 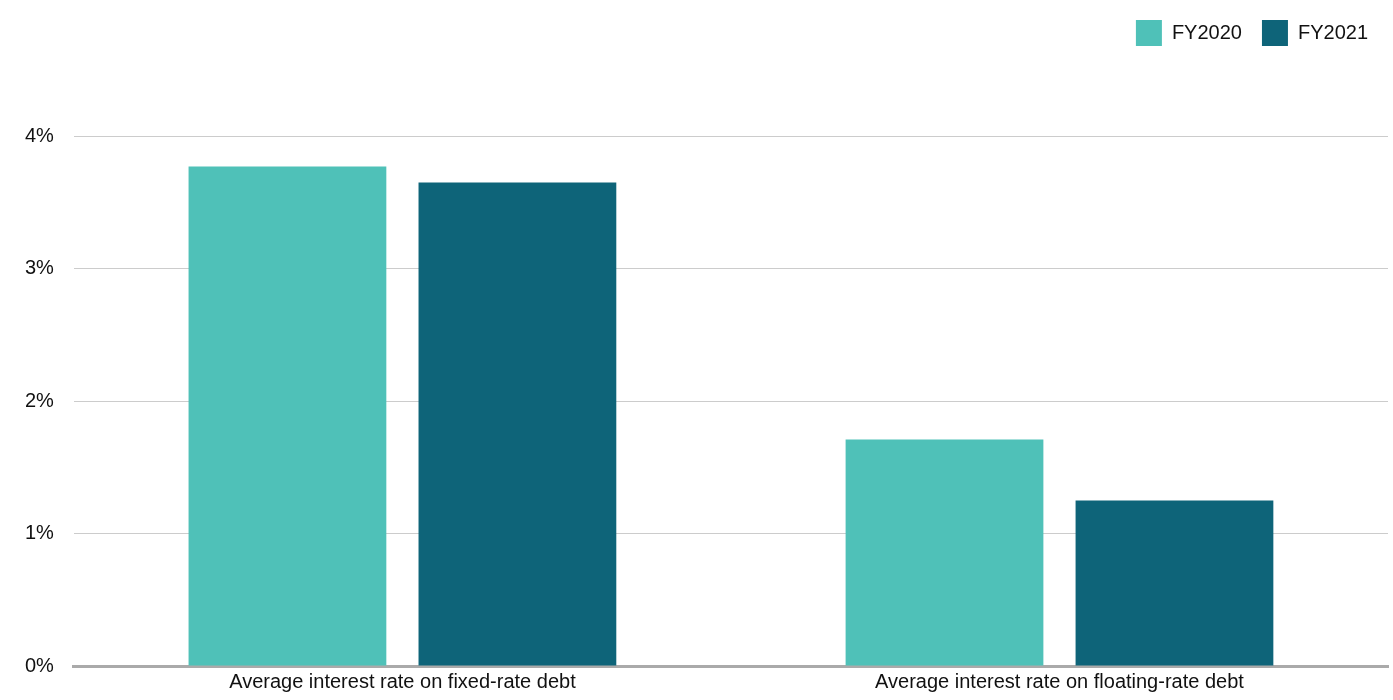 What do you see at coordinates (403, 680) in the screenshot?
I see `x-tick-label: Average interest rate on fixed-rate debt` at bounding box center [403, 680].